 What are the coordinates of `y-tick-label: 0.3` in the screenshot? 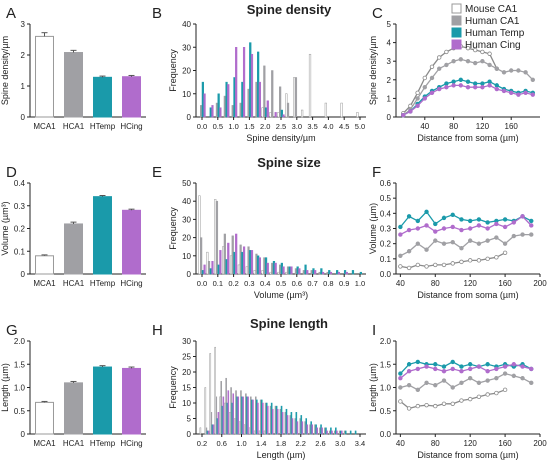 It's located at (20, 206).